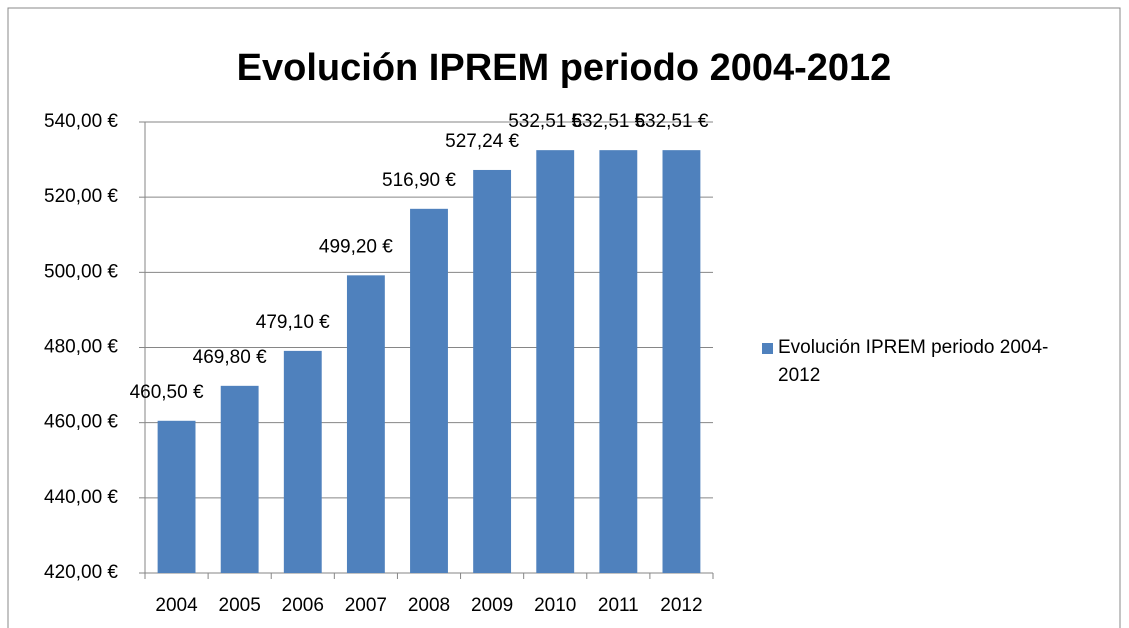 This screenshot has width=1129, height=628. Describe the element at coordinates (81, 271) in the screenshot. I see `y-tick-label: 500,00 €` at that location.